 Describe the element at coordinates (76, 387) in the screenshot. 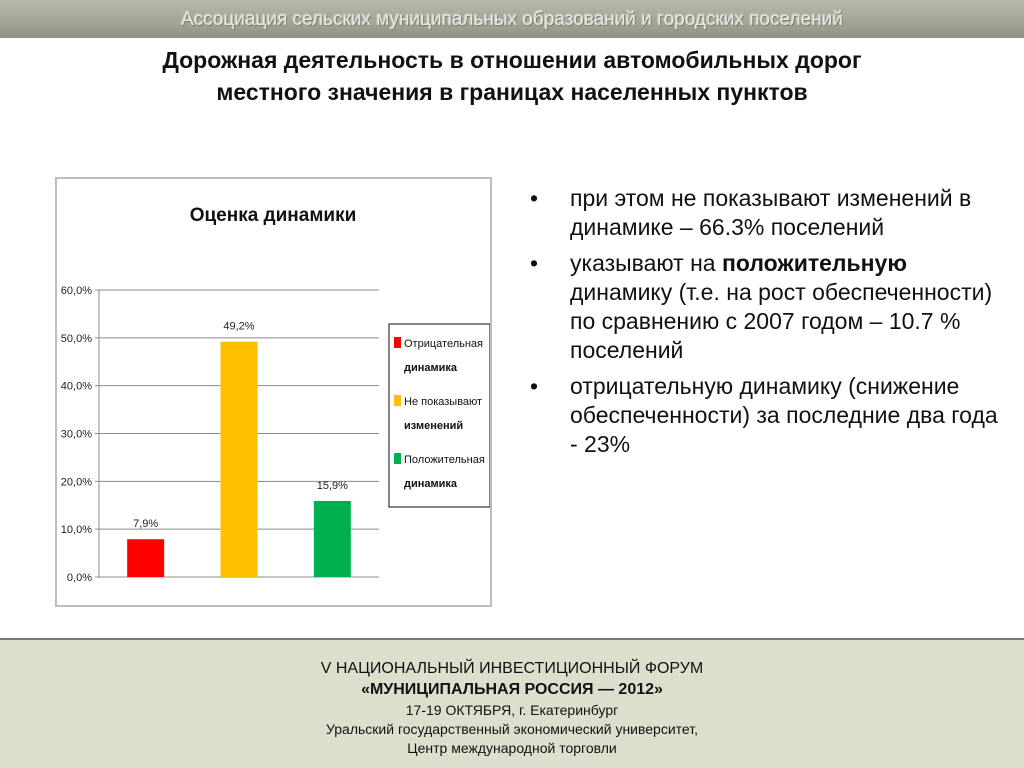

I see `y-tick-label: 40,0%` at that location.